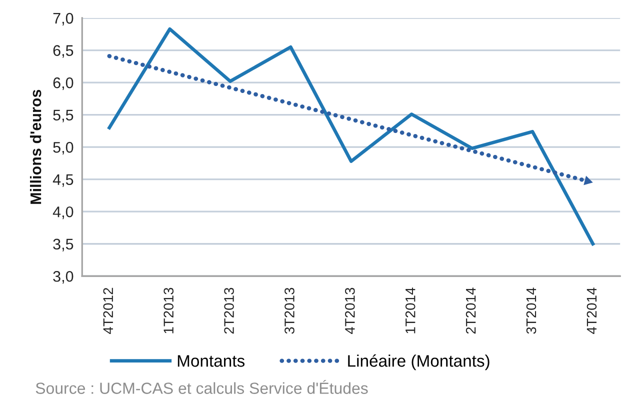 This screenshot has height=419, width=627. Describe the element at coordinates (410, 311) in the screenshot. I see `x-tick-label: 1T2014` at that location.